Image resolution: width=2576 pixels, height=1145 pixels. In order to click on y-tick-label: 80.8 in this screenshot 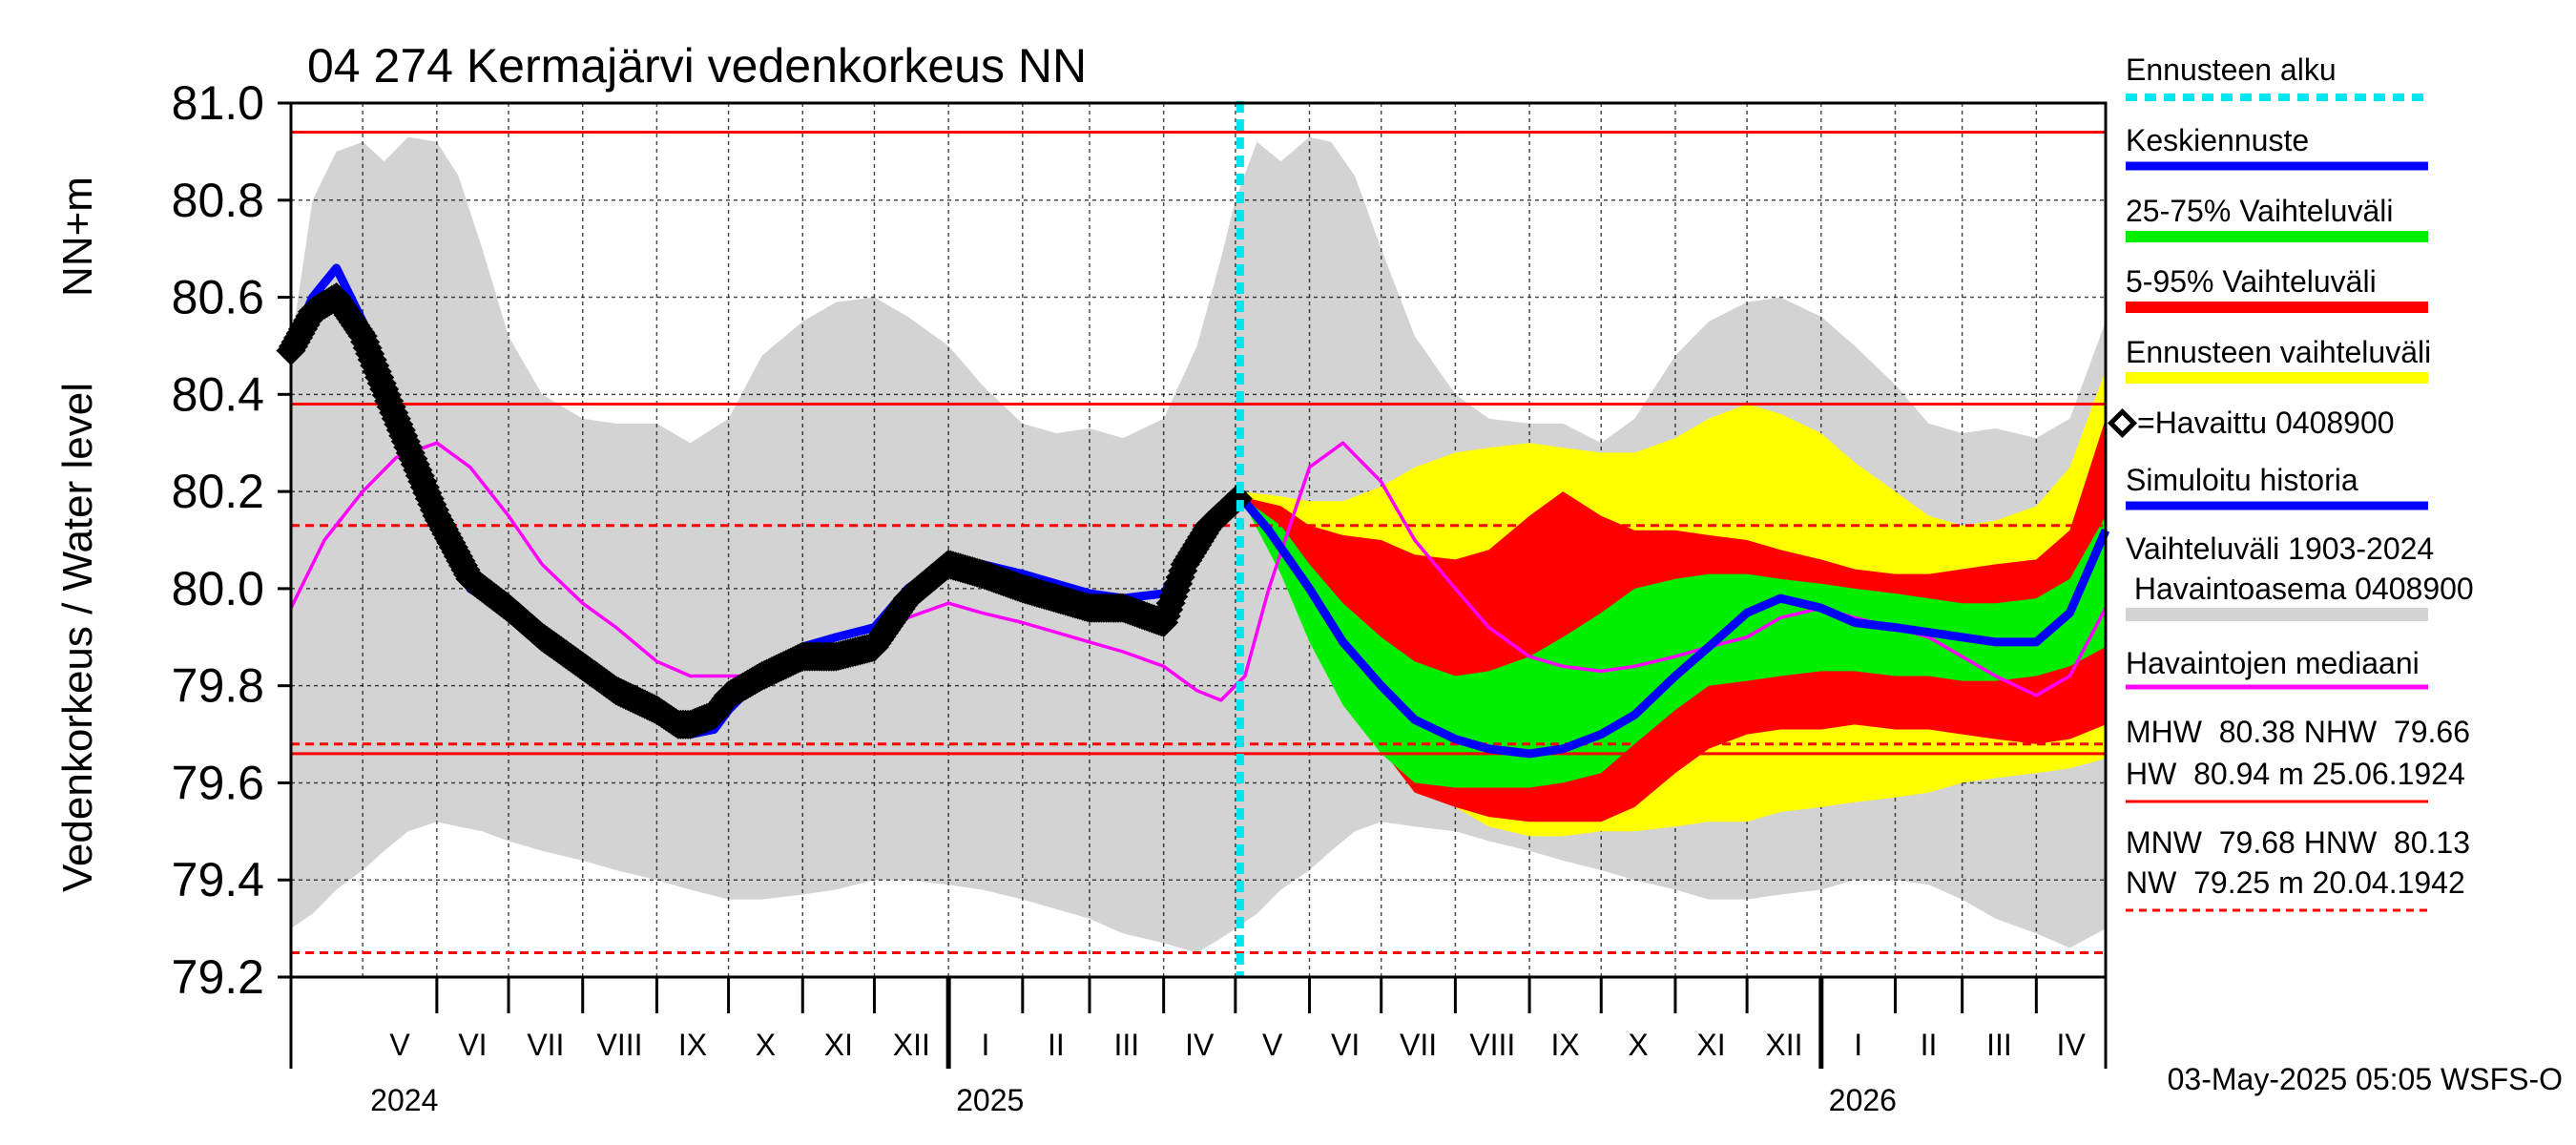, I will do `click(218, 200)`.